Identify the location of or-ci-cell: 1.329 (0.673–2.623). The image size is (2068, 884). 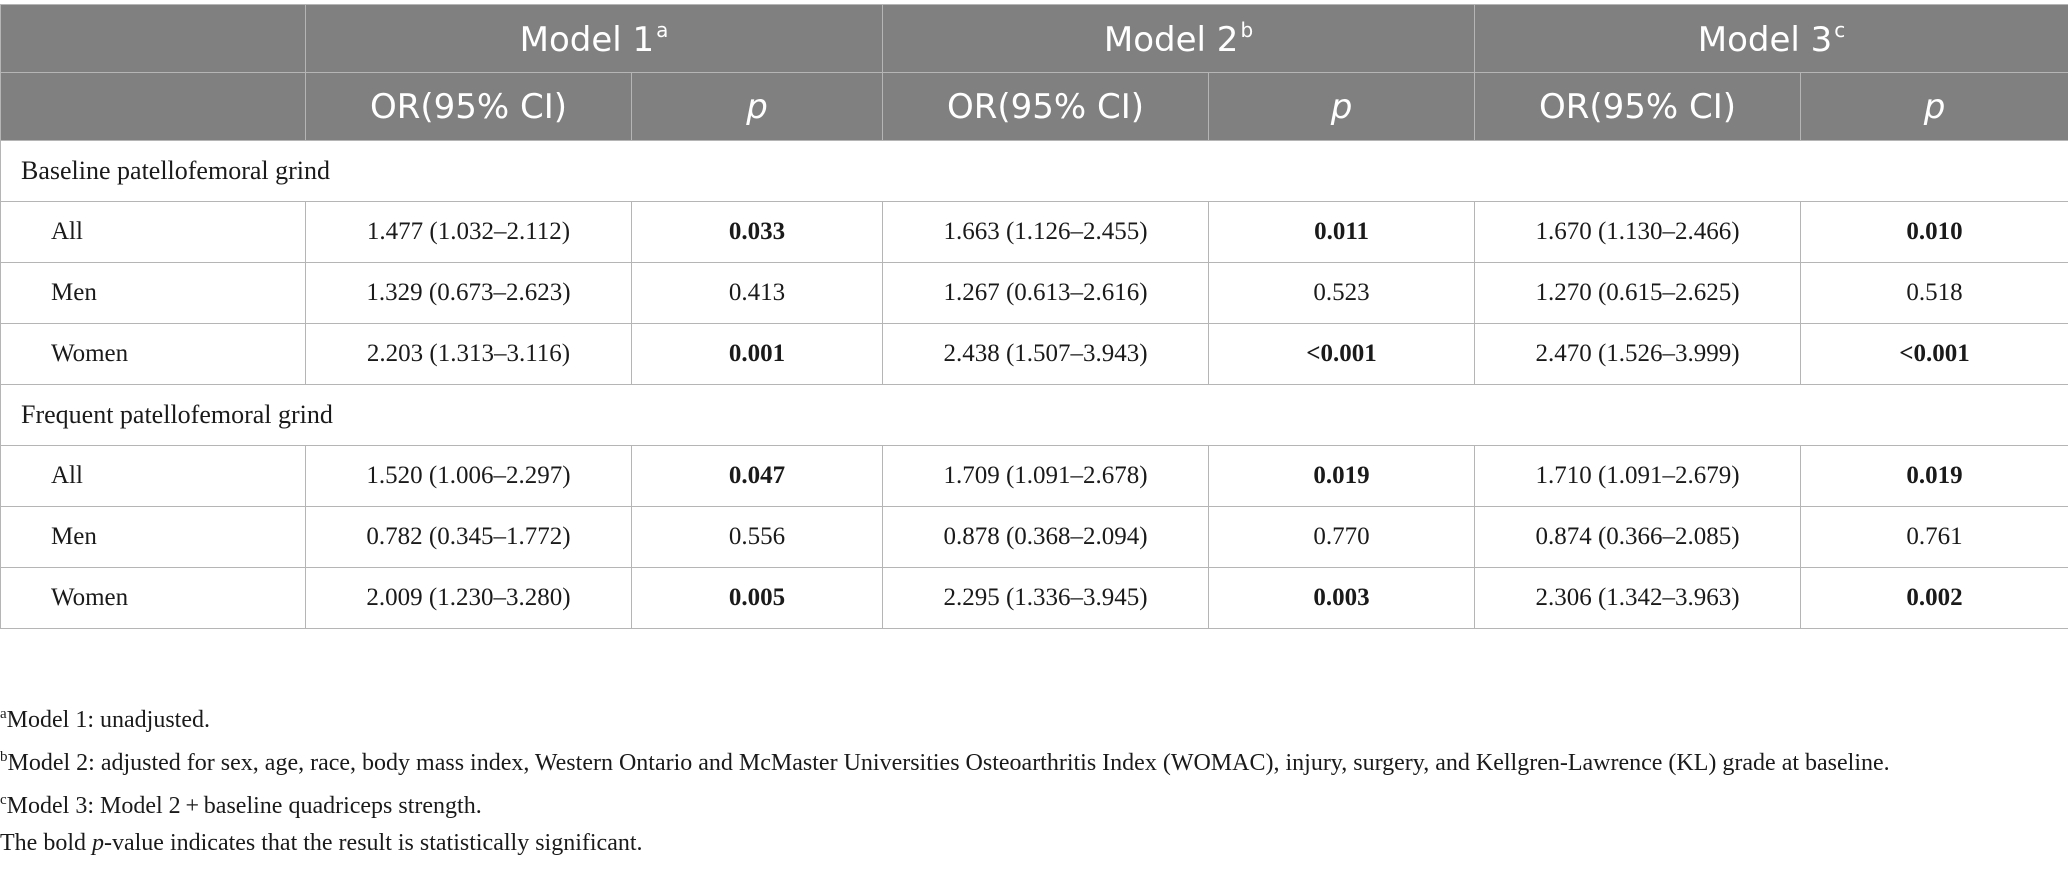
(468, 293).